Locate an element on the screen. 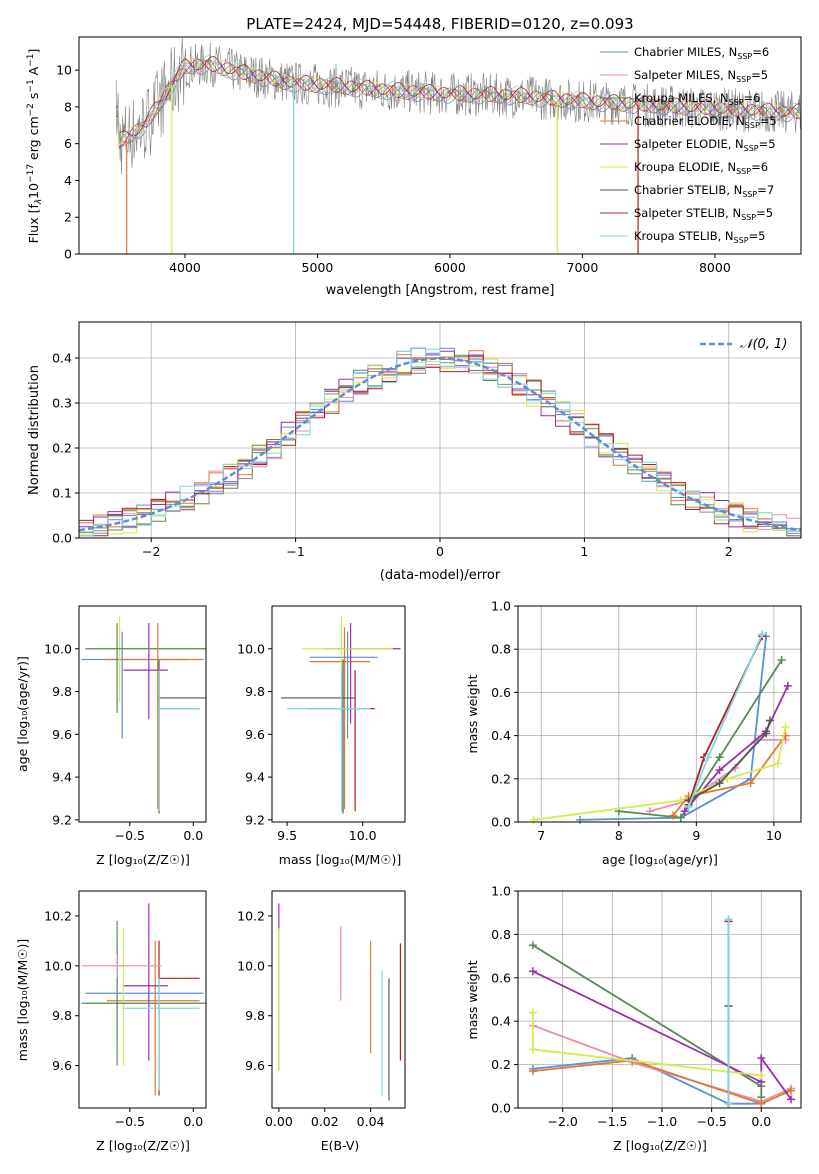 The image size is (819, 1174). spectrum-xtick-label: 8000 is located at coordinates (715, 267).